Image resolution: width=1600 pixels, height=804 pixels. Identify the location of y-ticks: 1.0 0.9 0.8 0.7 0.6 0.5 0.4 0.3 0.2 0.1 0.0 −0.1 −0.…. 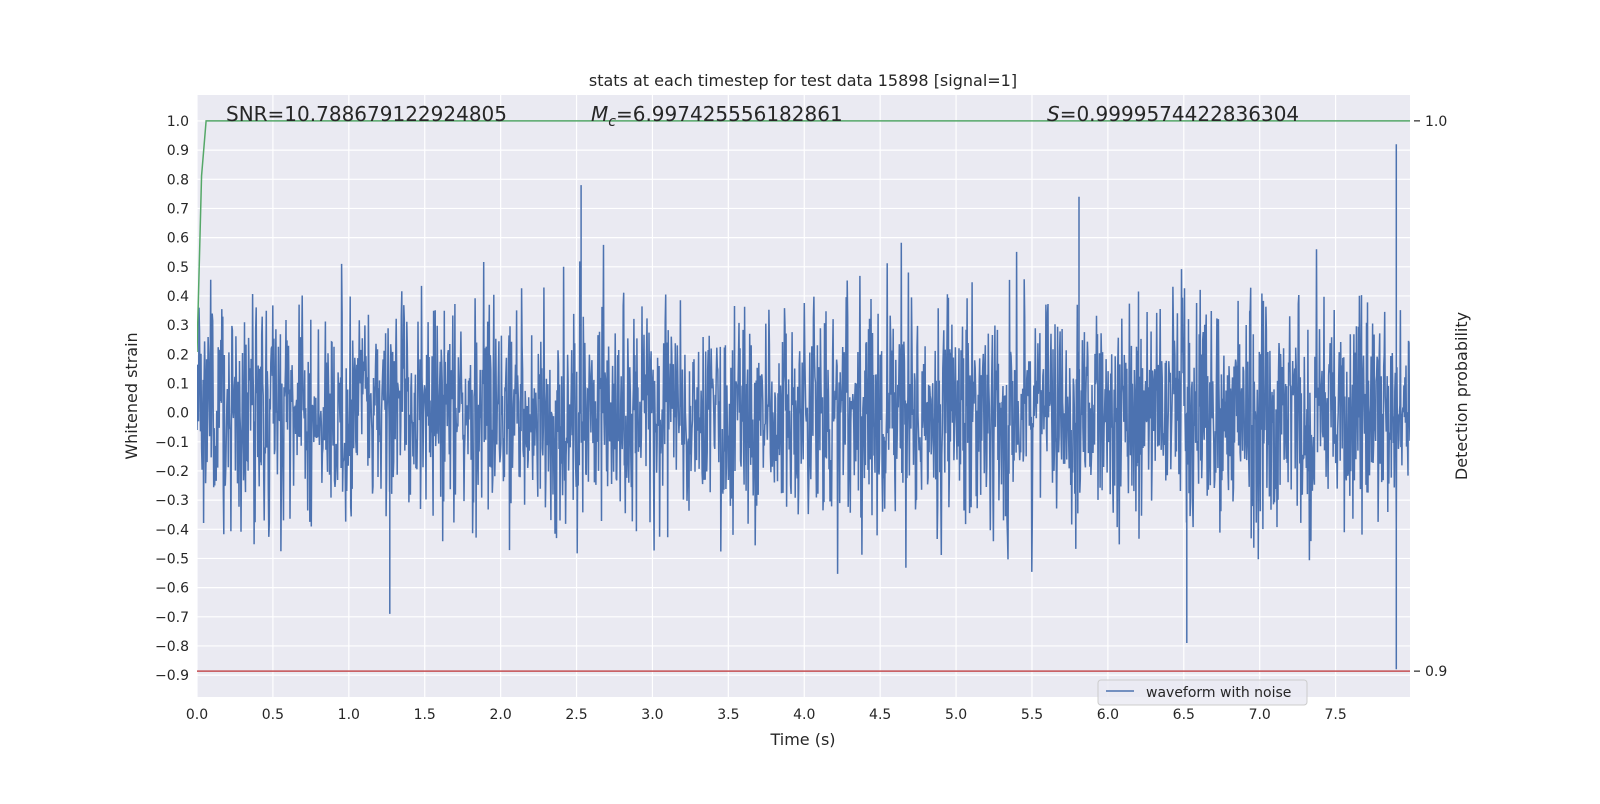
(172, 399).